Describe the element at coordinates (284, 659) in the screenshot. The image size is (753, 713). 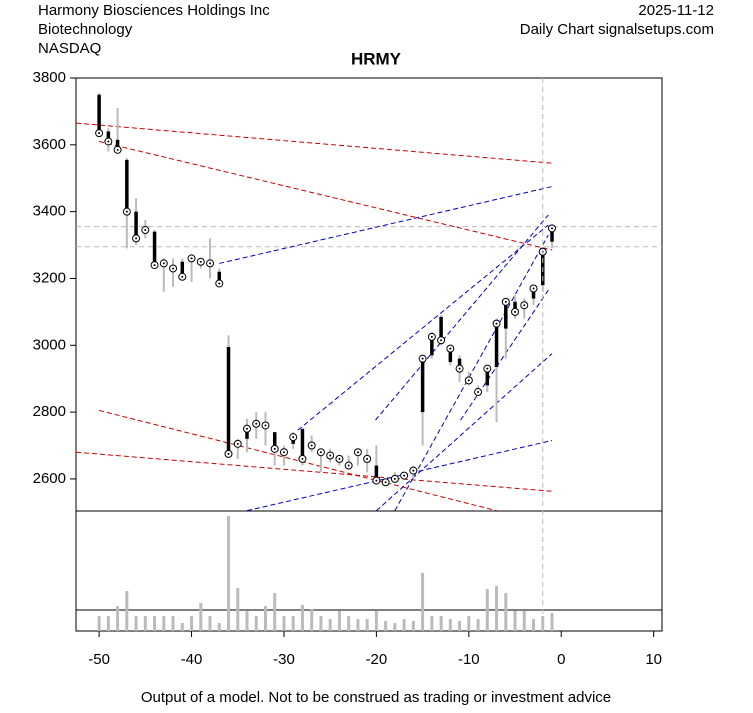
I see `x-tick-label: -30` at that location.